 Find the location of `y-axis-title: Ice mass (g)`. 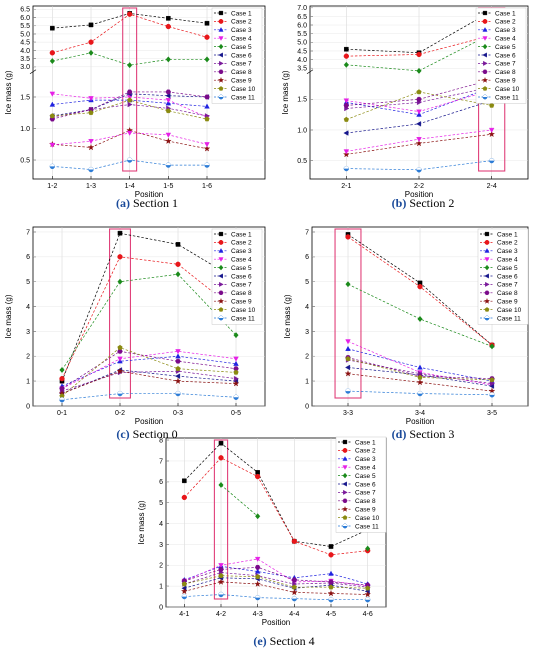

y-axis-title: Ice mass (g) is located at coordinates (8, 92).